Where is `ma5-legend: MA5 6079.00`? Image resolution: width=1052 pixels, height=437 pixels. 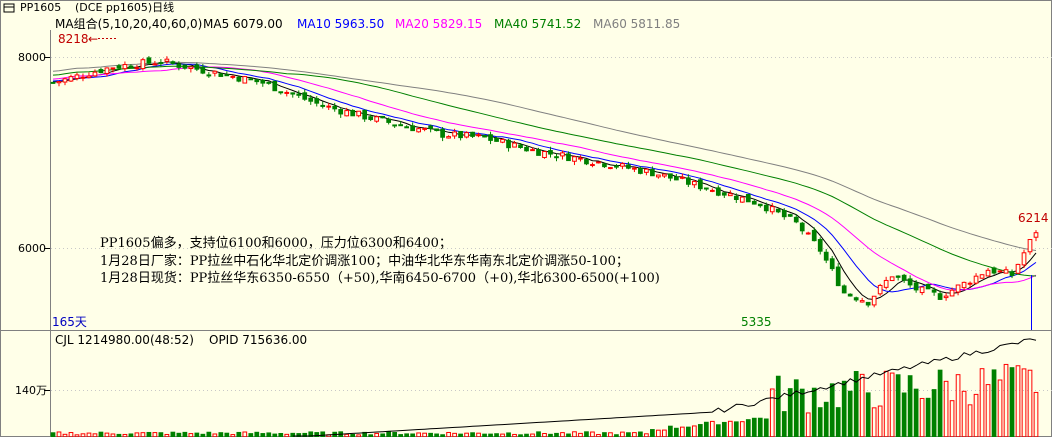
ma5-legend: MA5 6079.00 is located at coordinates (243, 24).